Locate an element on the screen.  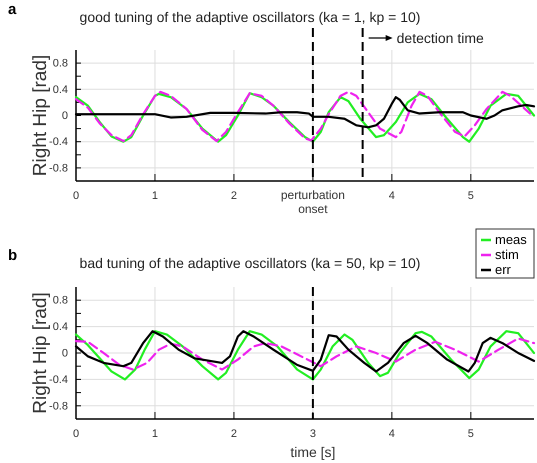
text: a is located at coordinates (12, 9).